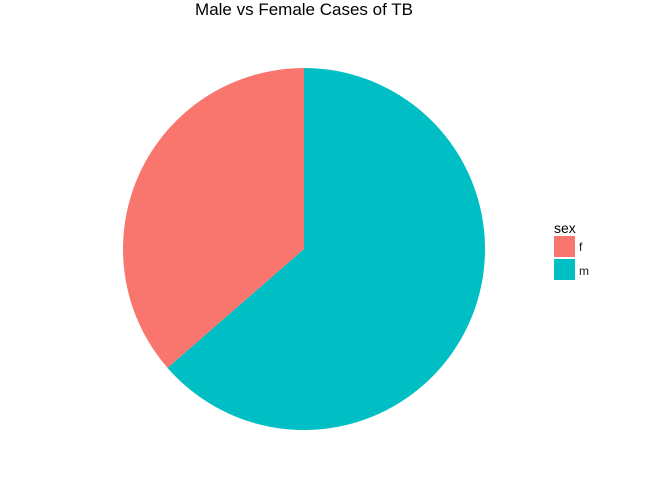 This screenshot has width=672, height=480. I want to click on chart-title: Male vs Female Cases of TB, so click(304, 9).